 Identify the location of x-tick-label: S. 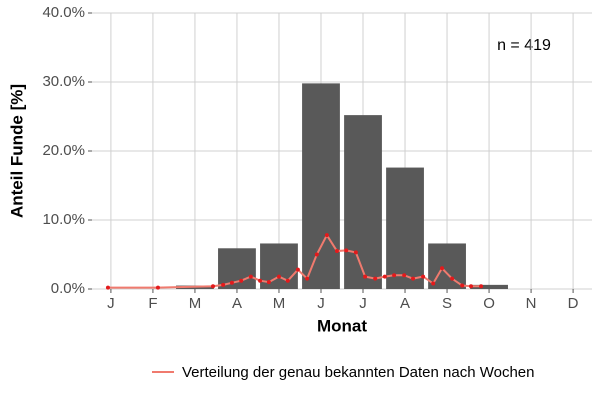
(447, 303).